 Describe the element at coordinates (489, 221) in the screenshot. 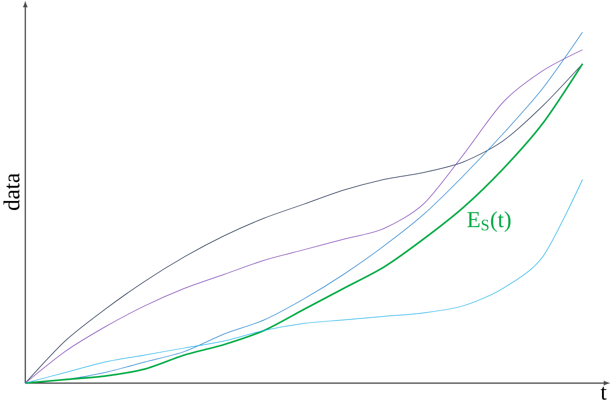

I see `series-label: E$_{S}$(t)` at that location.